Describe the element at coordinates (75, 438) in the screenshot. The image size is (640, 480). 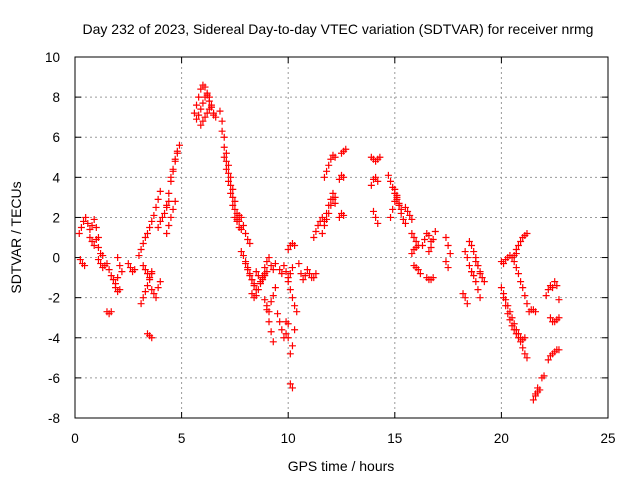
I see `x-tick-label: 0` at that location.